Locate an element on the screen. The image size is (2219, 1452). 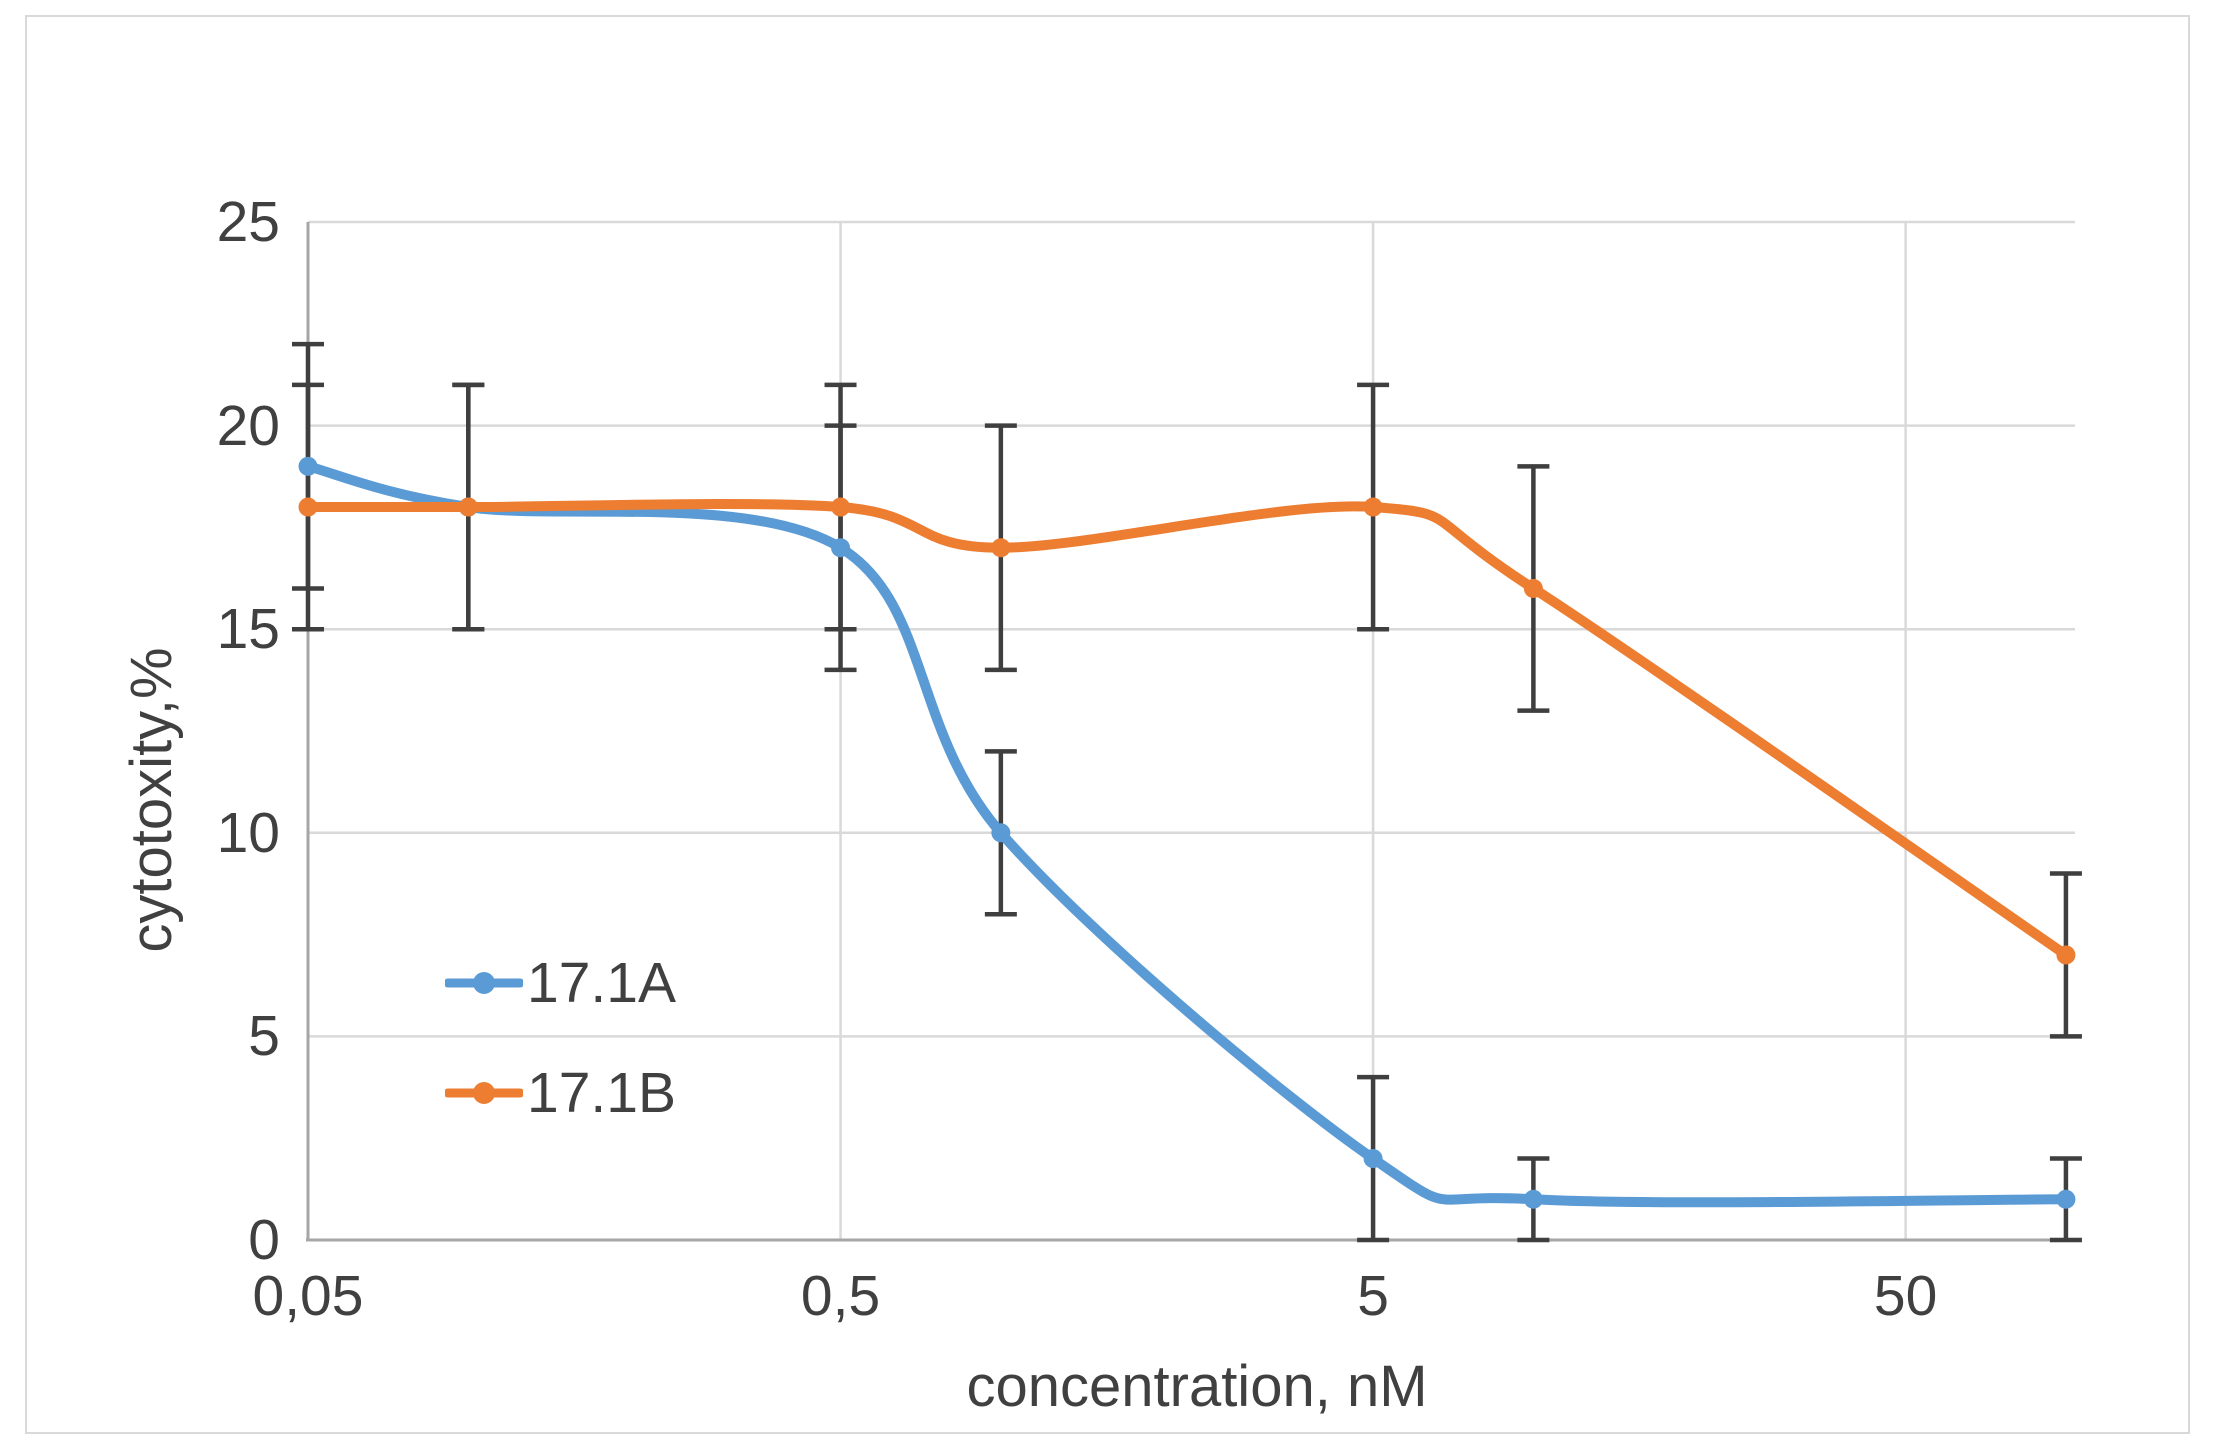
x-tick-label: 5 is located at coordinates (1373, 1296).